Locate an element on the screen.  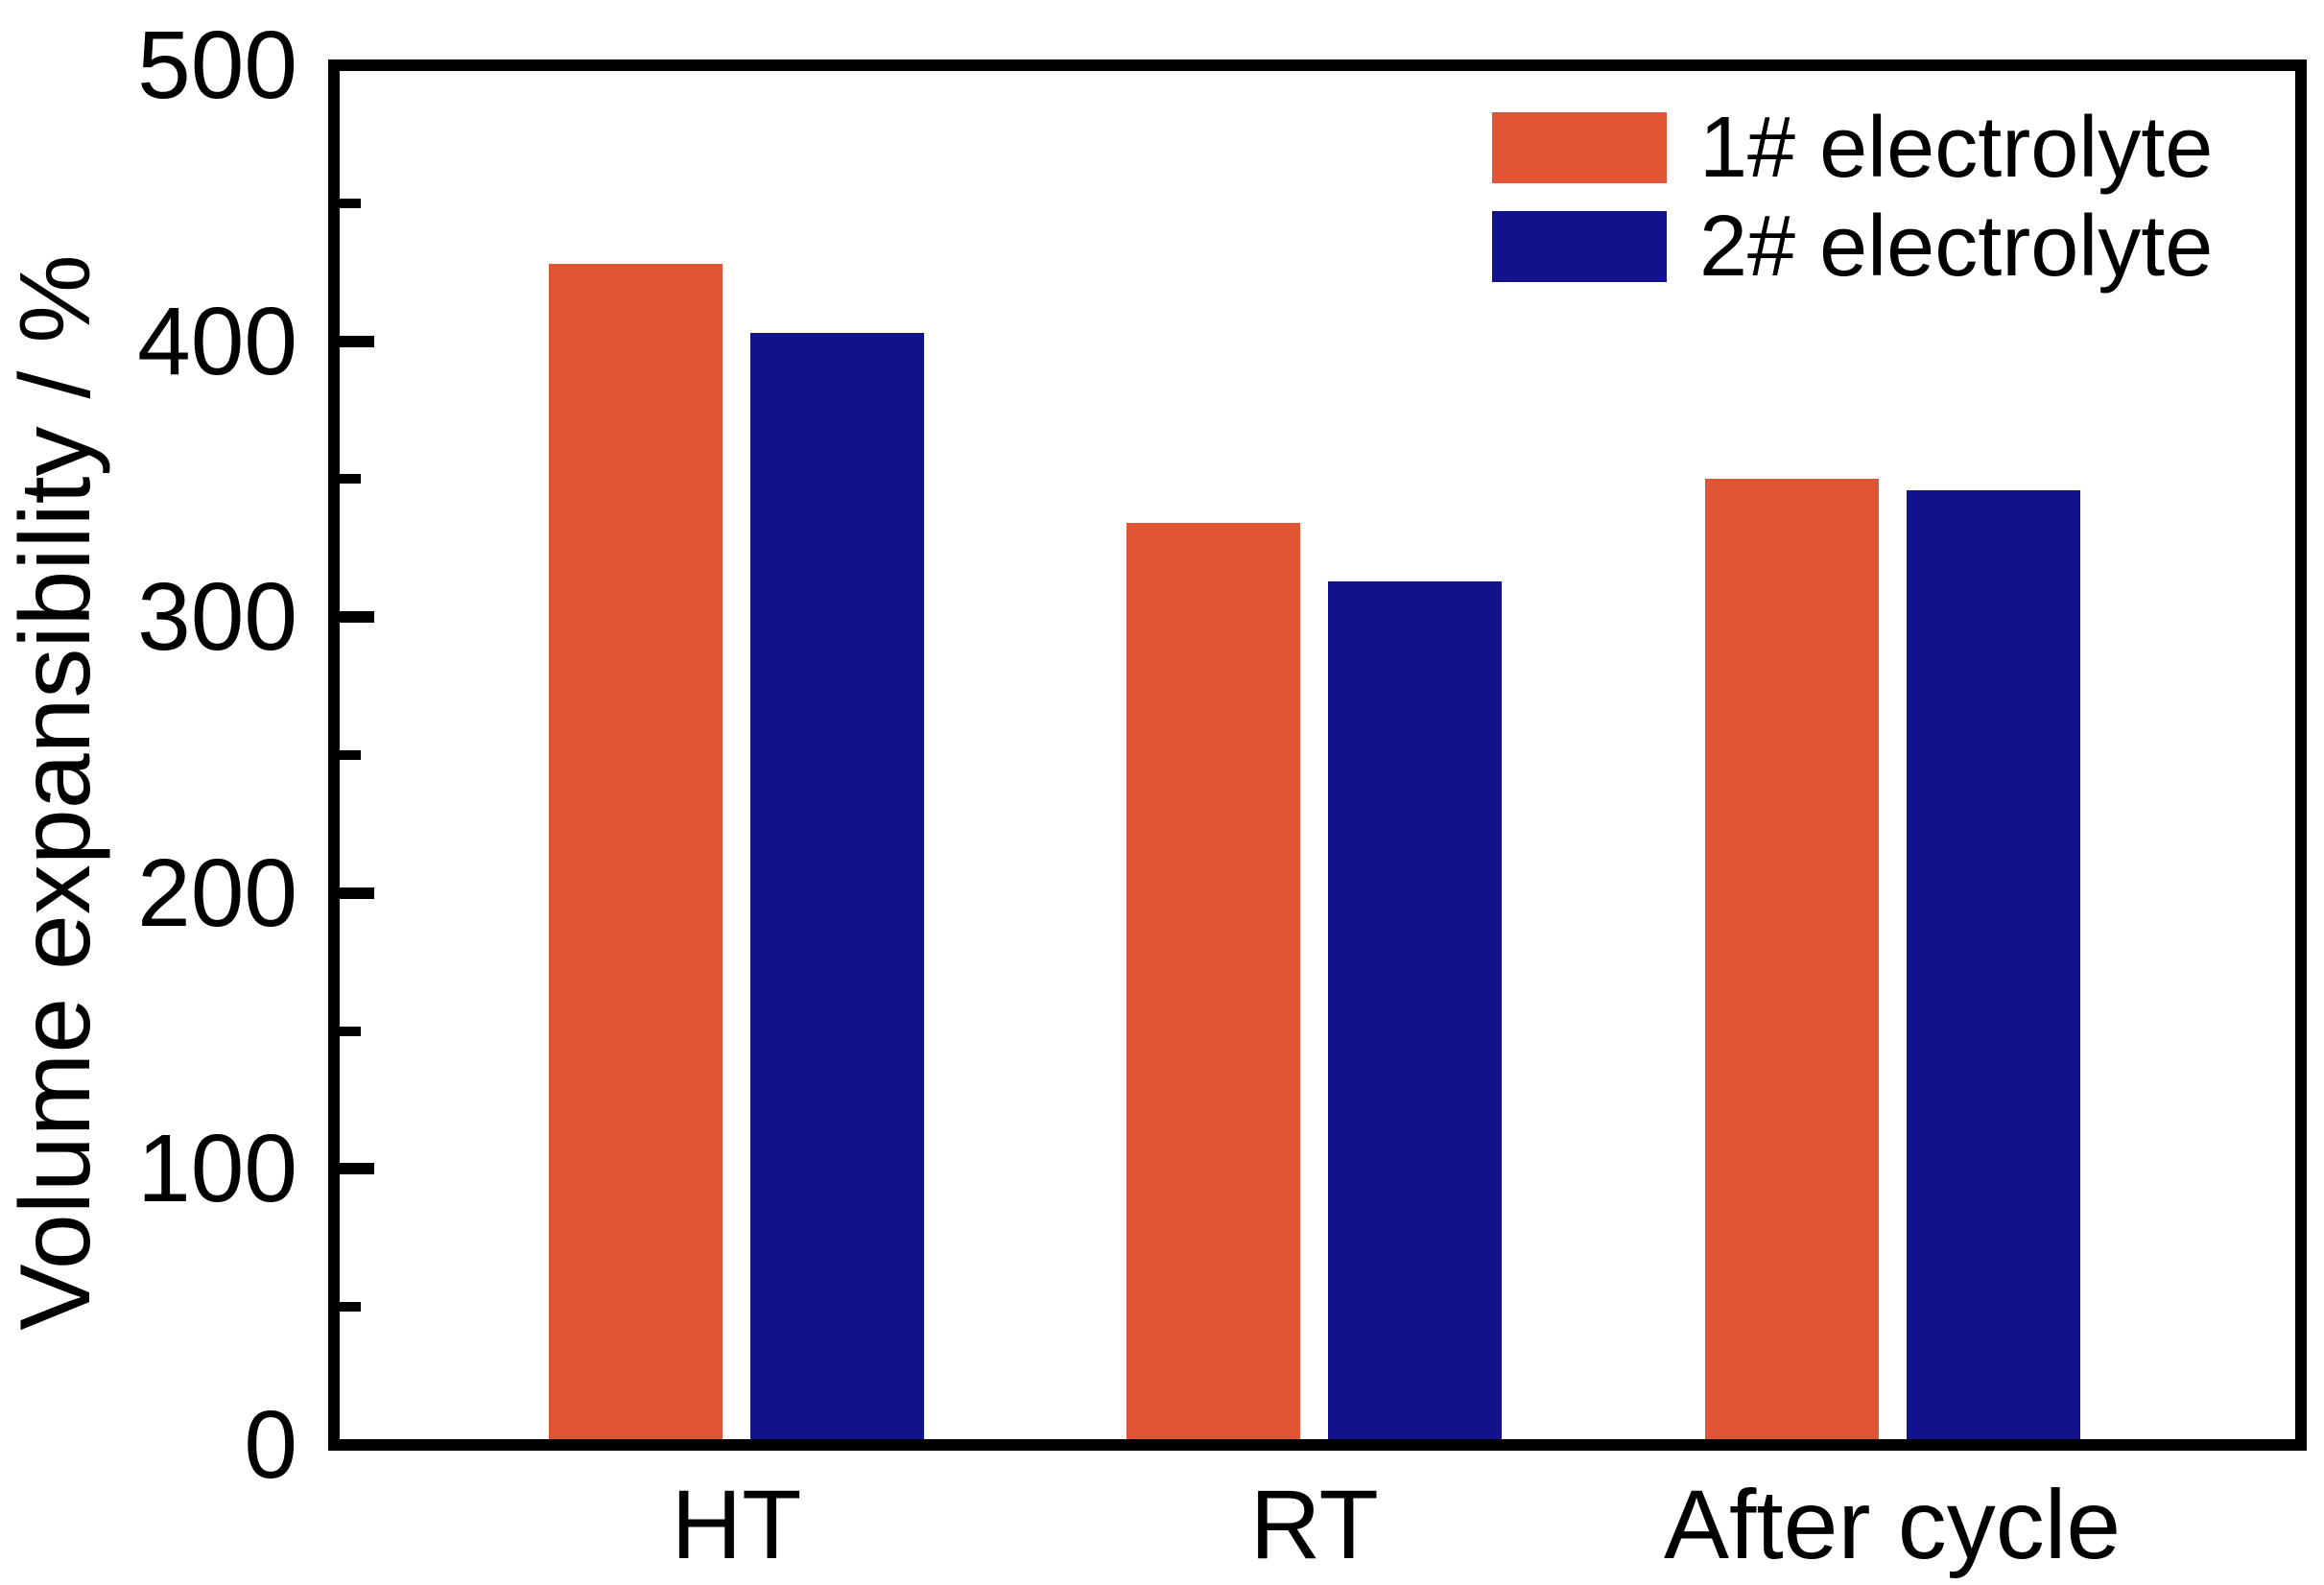
y-axis-tick-label: 500 is located at coordinates (217, 65).